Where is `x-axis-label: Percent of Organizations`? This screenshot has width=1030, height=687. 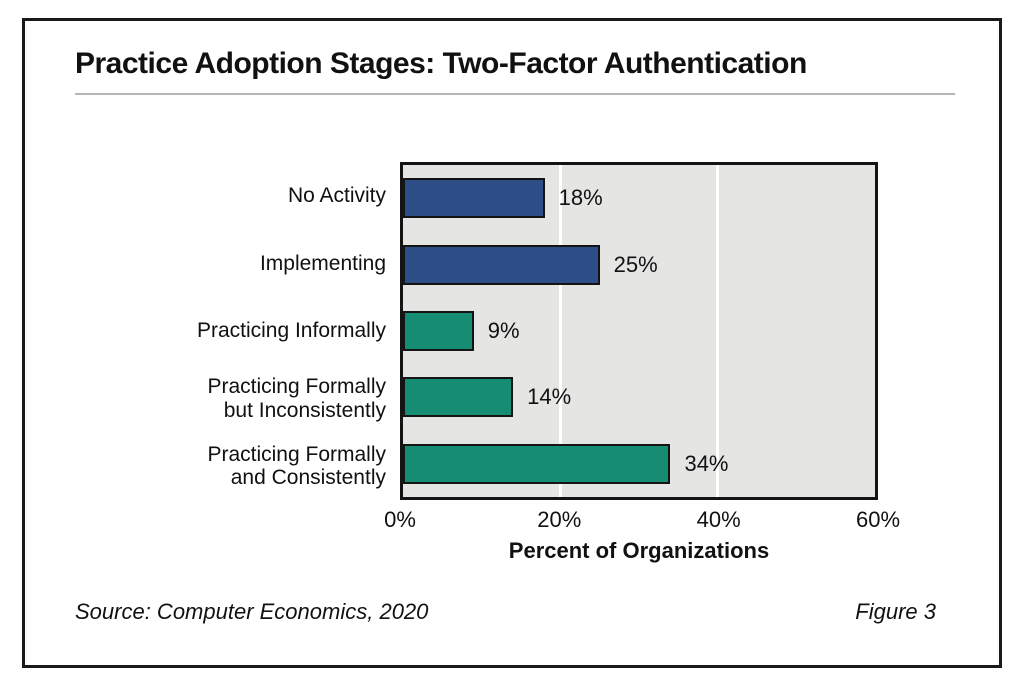 x-axis-label: Percent of Organizations is located at coordinates (639, 550).